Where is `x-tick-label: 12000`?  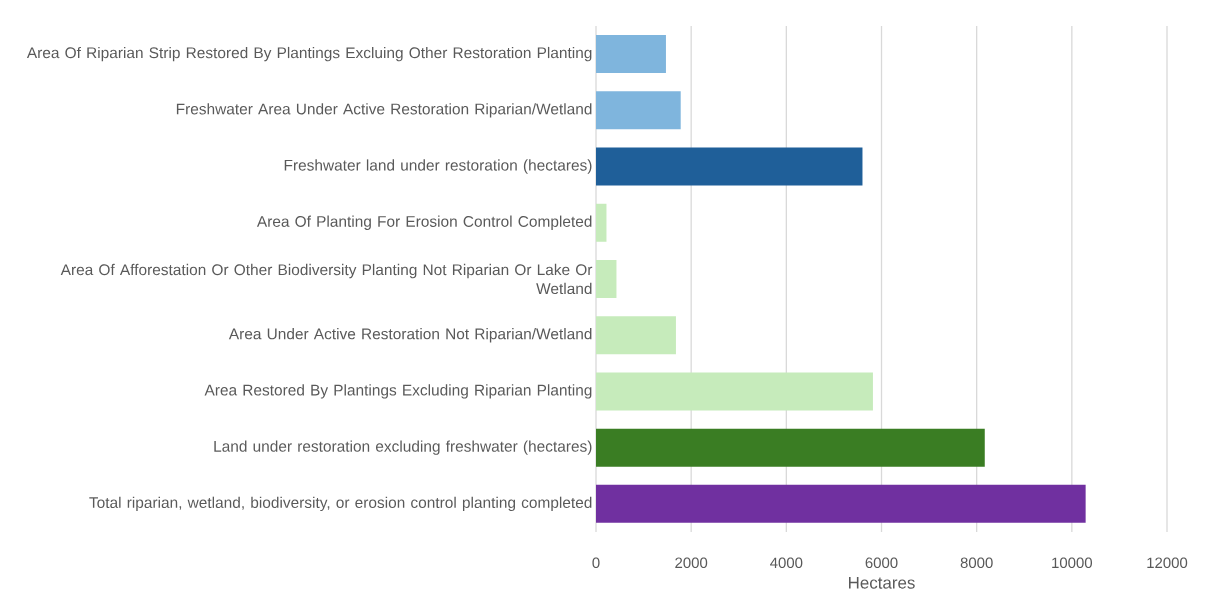
x-tick-label: 12000 is located at coordinates (1167, 563).